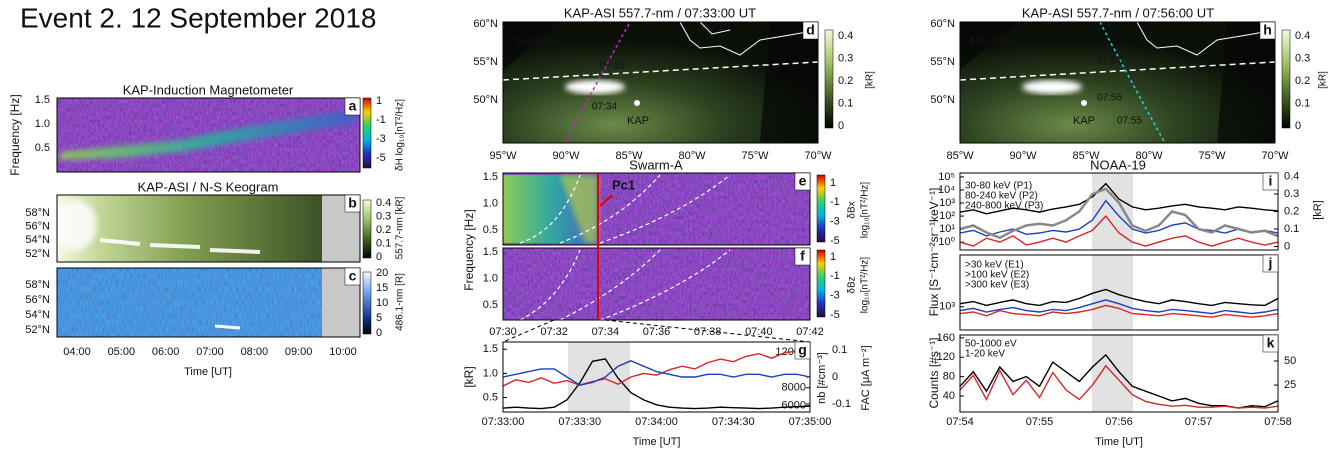 The image size is (1332, 452). What do you see at coordinates (77, 352) in the screenshot?
I see `x-tick-label: 04:00` at bounding box center [77, 352].